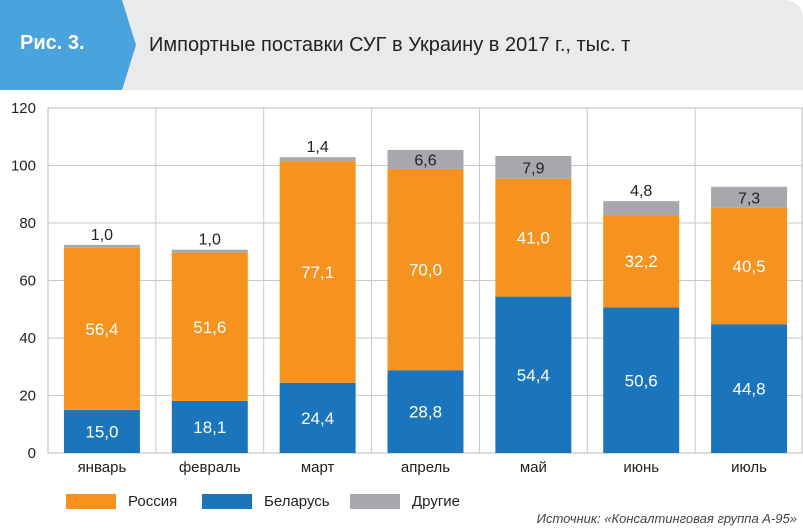 This screenshot has height=531, width=803. What do you see at coordinates (641, 191) in the screenshot?
I see `data-label-other: 4,8` at bounding box center [641, 191].